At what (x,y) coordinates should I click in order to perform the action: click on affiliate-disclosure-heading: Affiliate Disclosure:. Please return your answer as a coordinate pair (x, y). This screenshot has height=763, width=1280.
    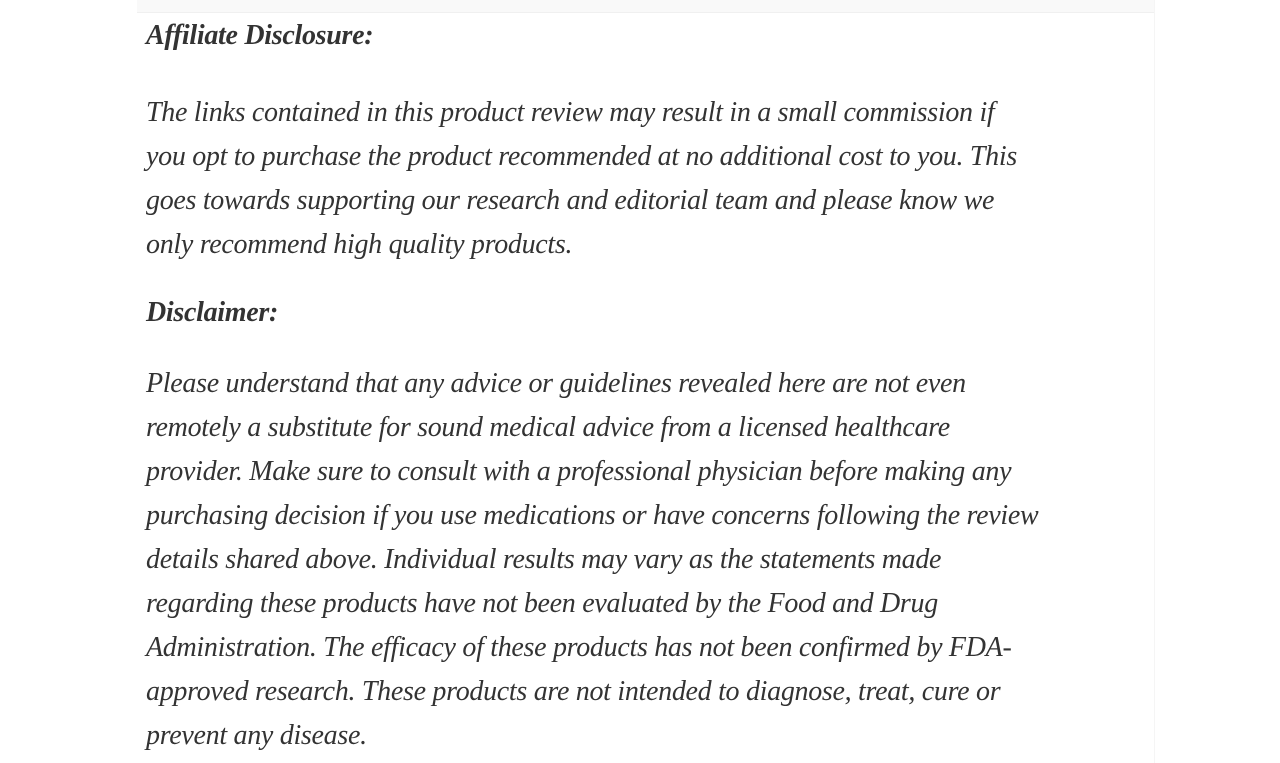
    Looking at the image, I should click on (260, 35).